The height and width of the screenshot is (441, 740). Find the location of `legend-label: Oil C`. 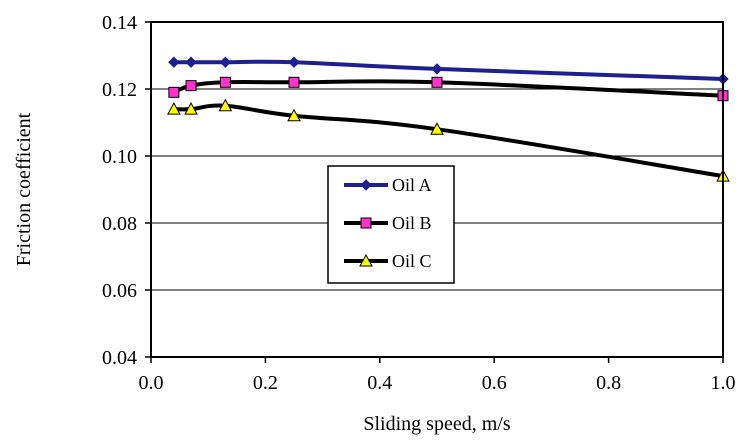

legend-label: Oil C is located at coordinates (412, 261).